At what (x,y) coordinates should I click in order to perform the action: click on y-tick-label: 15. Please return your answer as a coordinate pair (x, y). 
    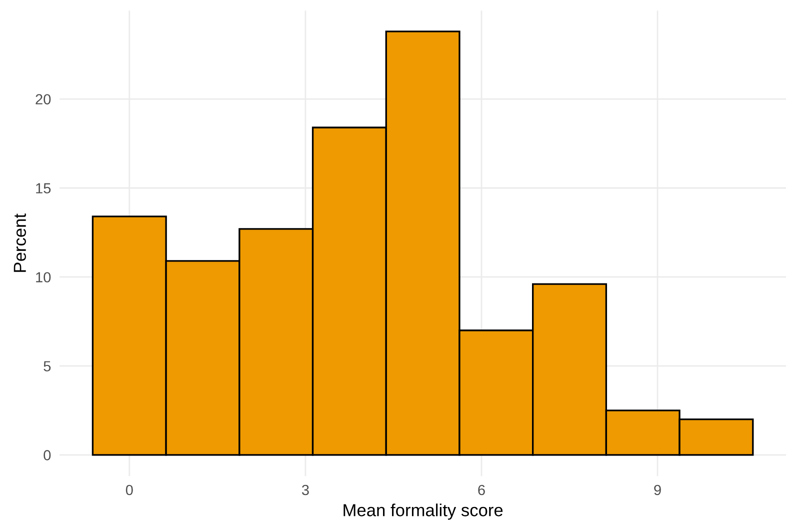
    Looking at the image, I should click on (43, 188).